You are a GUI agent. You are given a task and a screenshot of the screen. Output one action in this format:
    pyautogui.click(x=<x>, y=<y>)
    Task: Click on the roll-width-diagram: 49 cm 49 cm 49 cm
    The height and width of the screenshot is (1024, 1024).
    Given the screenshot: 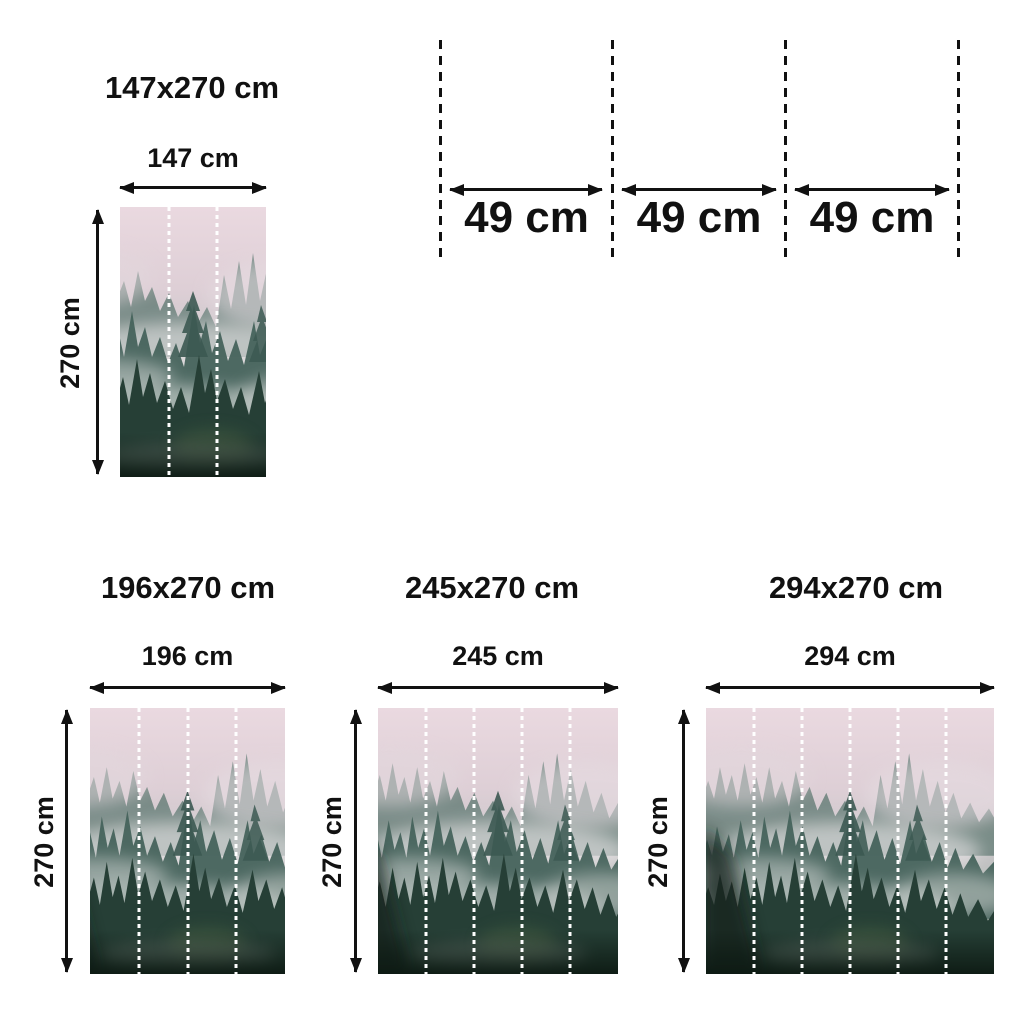 What is the action you would take?
    pyautogui.click(x=699, y=149)
    